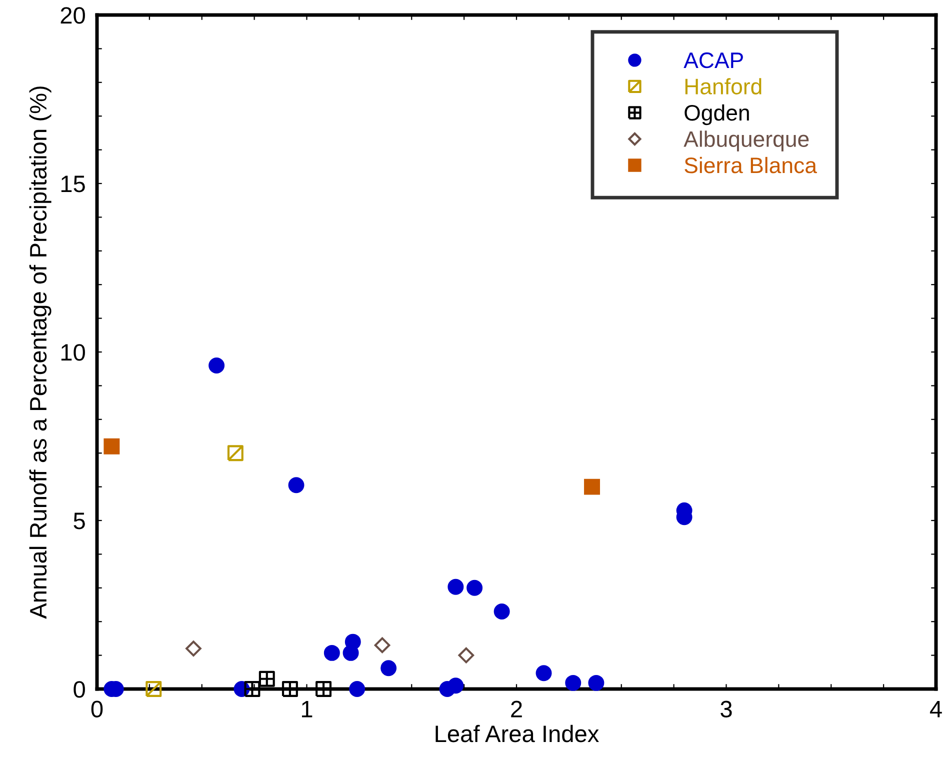 This screenshot has height=772, width=946. Describe the element at coordinates (936, 709) in the screenshot. I see `x-tick-label: 4` at that location.